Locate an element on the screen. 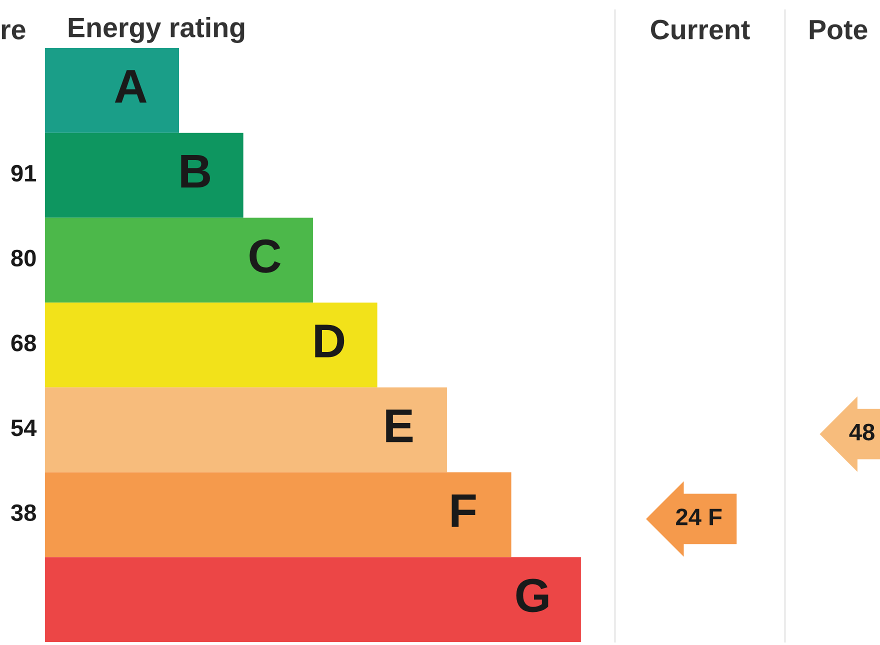 This screenshot has width=880, height=645. y-tick-label: F is located at coordinates (464, 510).